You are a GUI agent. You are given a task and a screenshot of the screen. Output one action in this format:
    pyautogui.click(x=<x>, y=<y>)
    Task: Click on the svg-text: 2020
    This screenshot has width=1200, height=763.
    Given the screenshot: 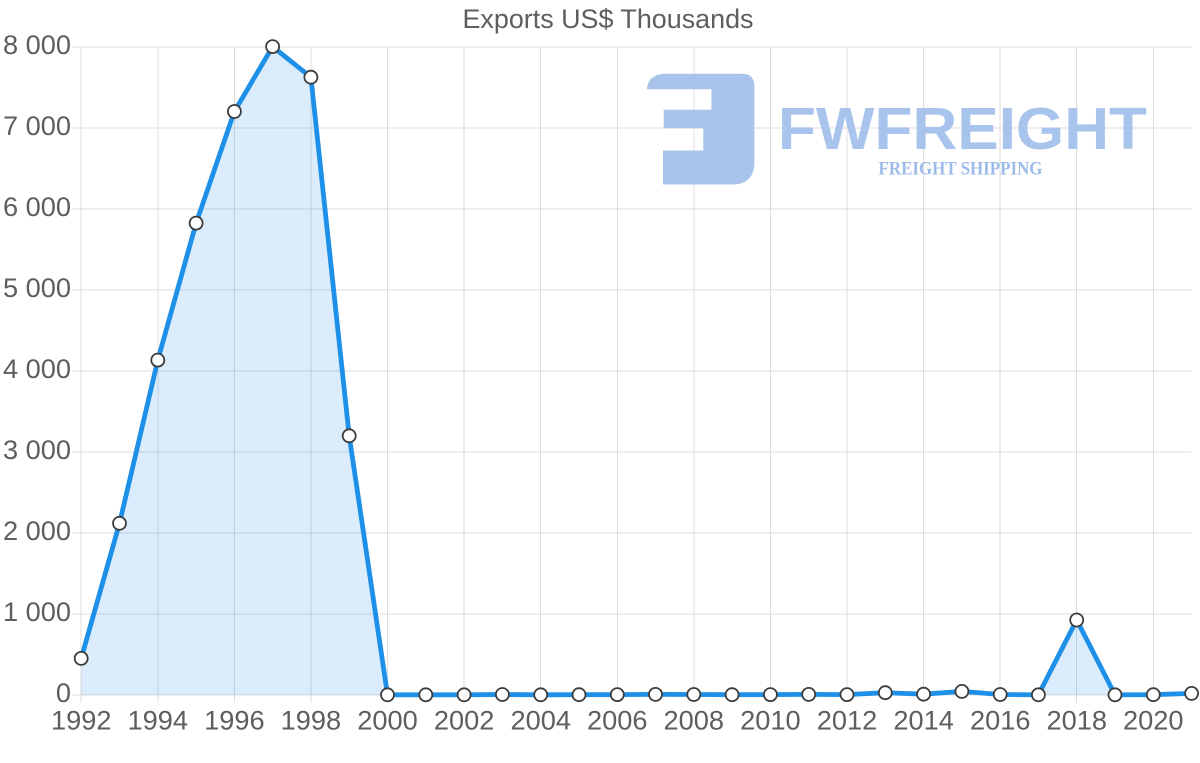 What is the action you would take?
    pyautogui.click(x=1153, y=720)
    